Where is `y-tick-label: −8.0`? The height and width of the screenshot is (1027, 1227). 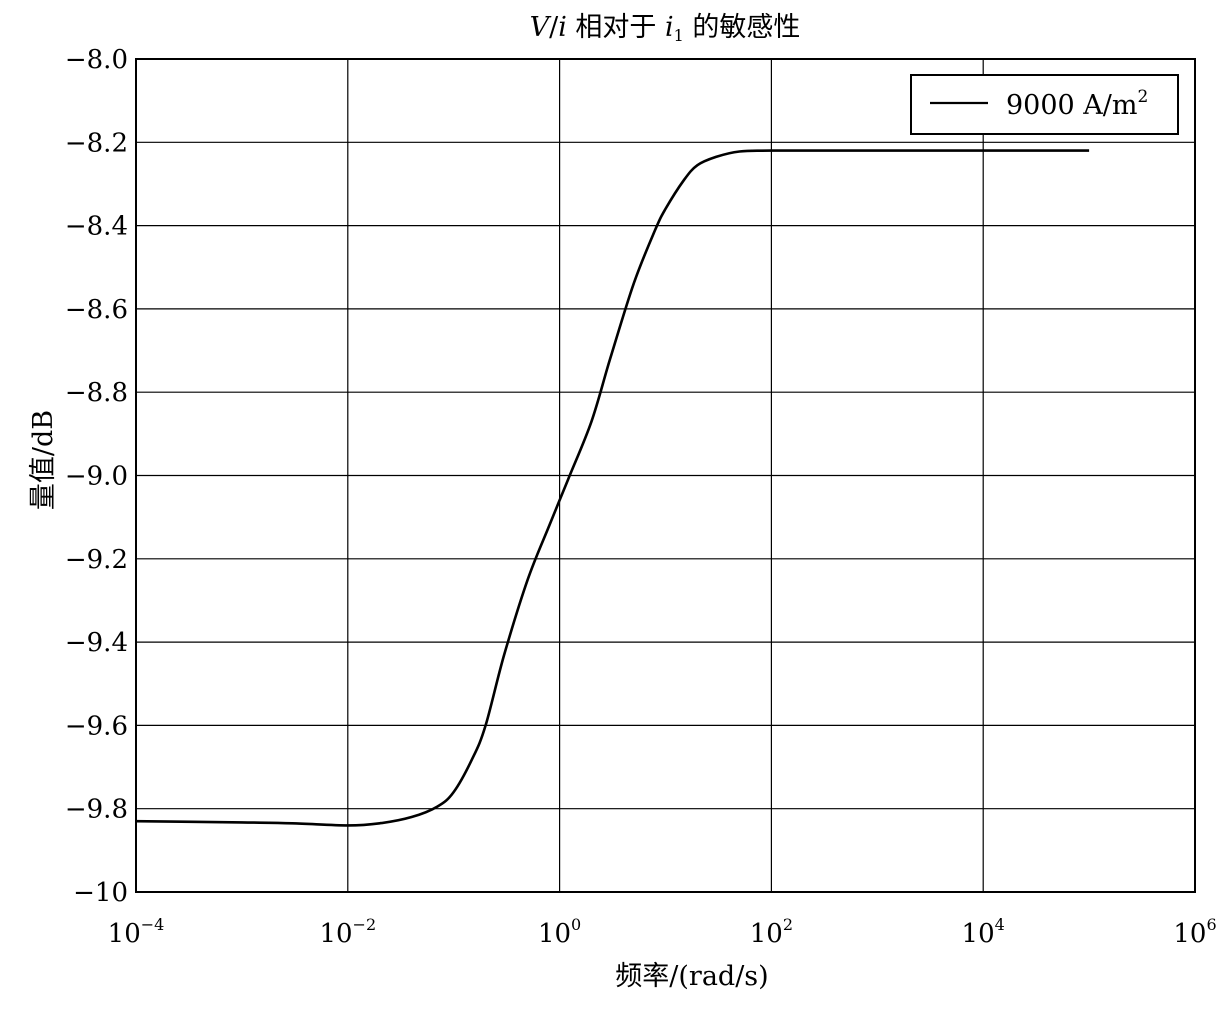
y-tick-label: −8.0 is located at coordinates (96, 60).